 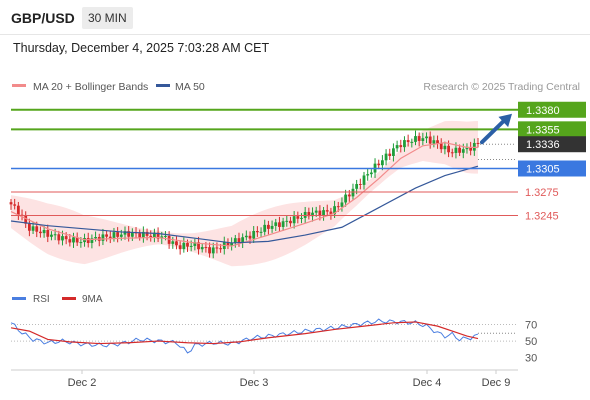 What do you see at coordinates (531, 359) in the screenshot?
I see `rsi-tick-label: 30` at bounding box center [531, 359].